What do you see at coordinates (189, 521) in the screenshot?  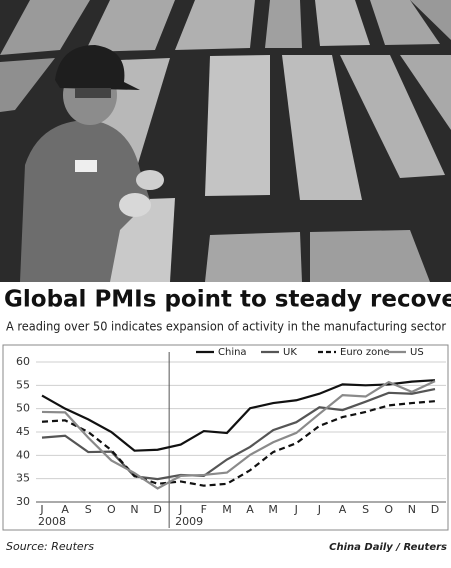 I see `year-label: 2009` at bounding box center [189, 521].